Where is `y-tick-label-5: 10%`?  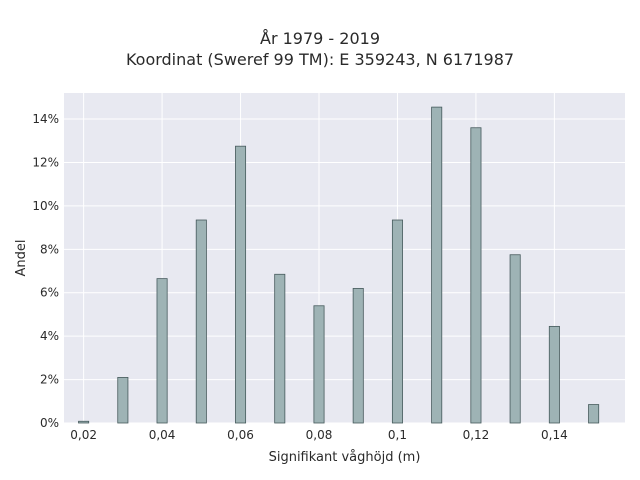
y-tick-label-5: 10% is located at coordinates (45, 206).